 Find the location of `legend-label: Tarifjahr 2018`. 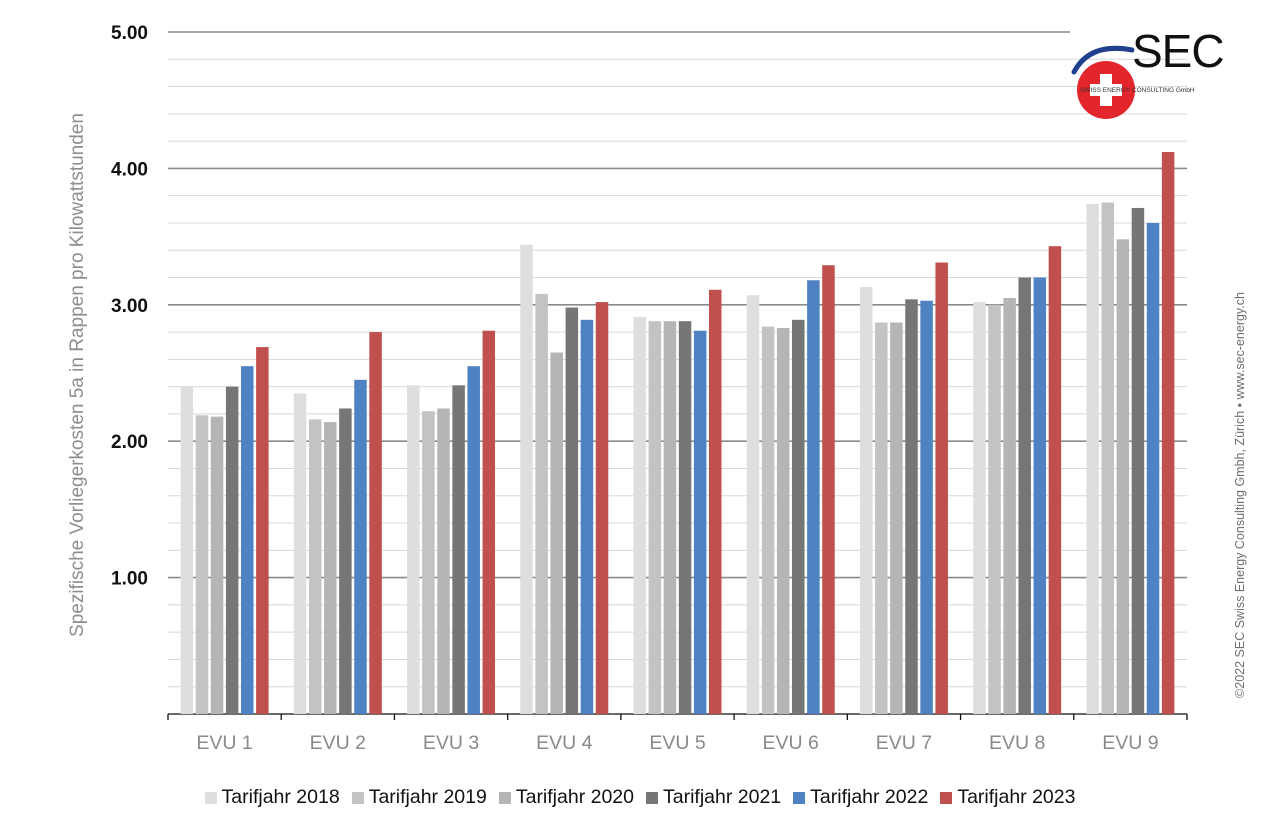

legend-label: Tarifjahr 2018 is located at coordinates (280, 797).